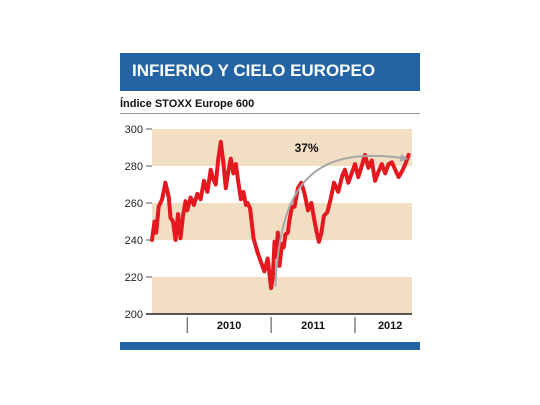 The height and width of the screenshot is (405, 540). I want to click on footer-bar, so click(270, 346).